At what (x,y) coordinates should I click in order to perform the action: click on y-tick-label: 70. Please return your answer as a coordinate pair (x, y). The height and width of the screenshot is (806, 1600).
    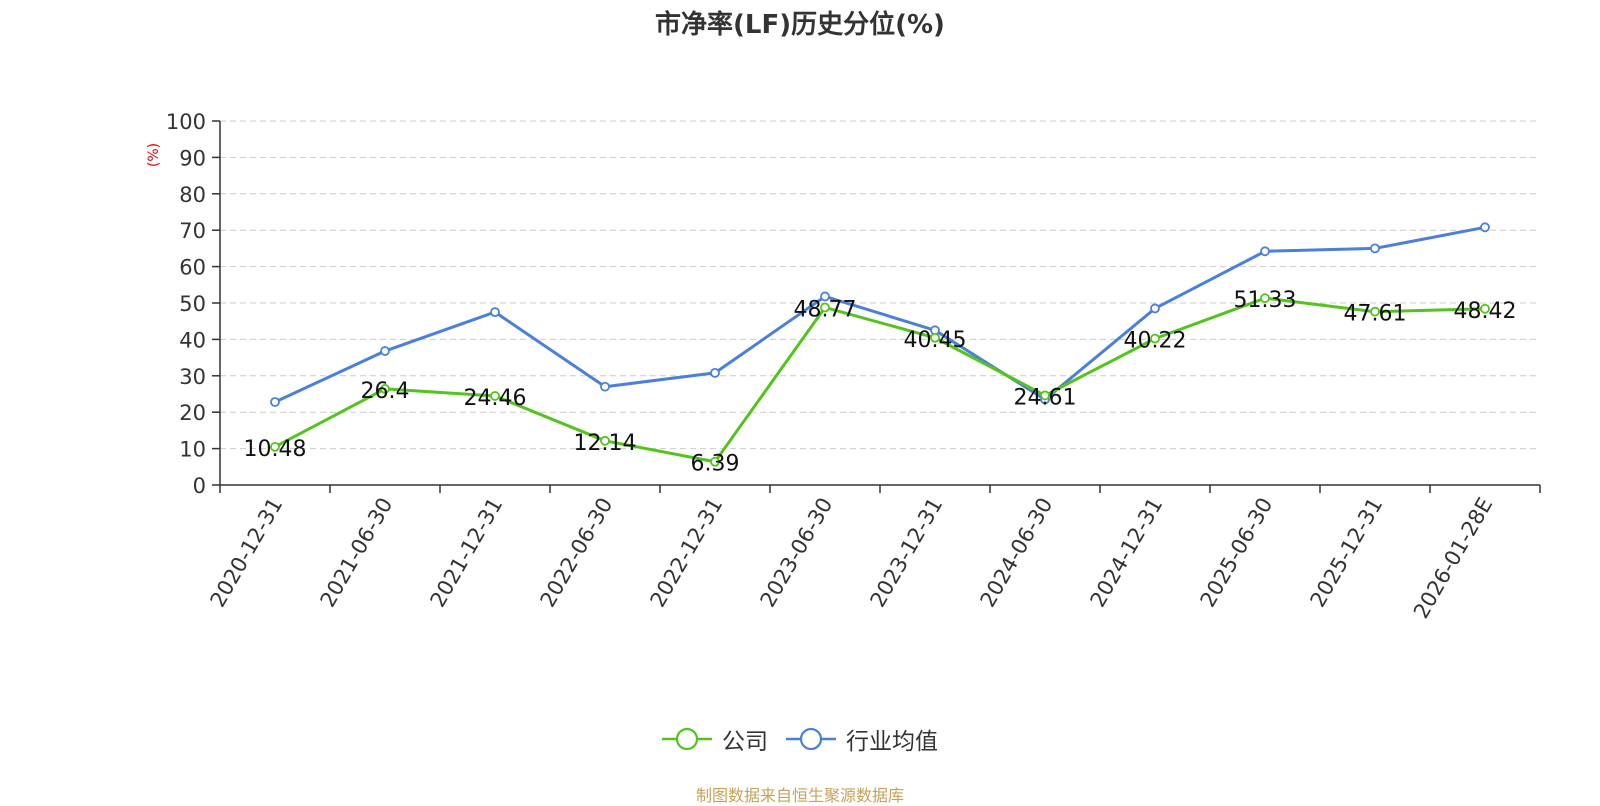
    Looking at the image, I should click on (192, 231).